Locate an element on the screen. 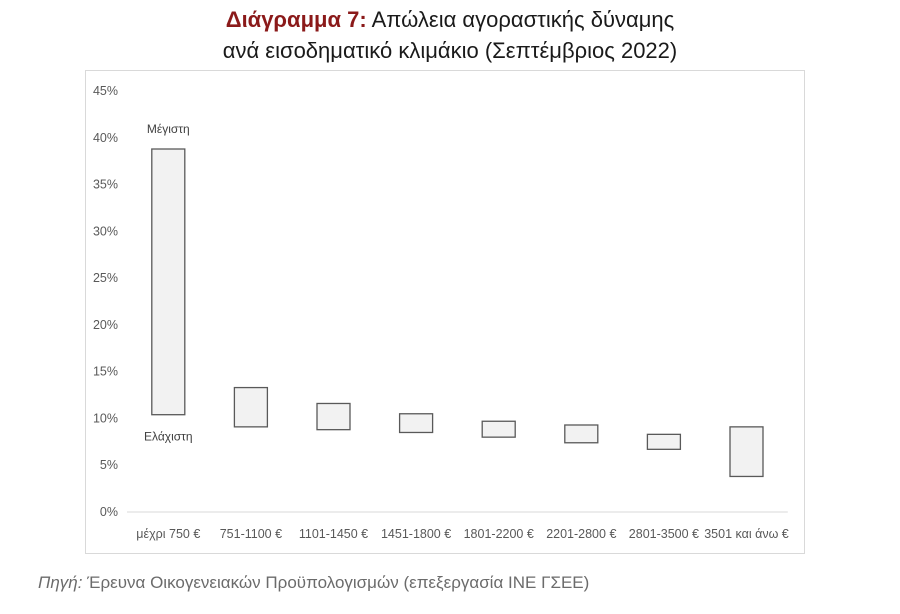 The height and width of the screenshot is (614, 900). title-label: Διάγραμμα 7: is located at coordinates (296, 19).